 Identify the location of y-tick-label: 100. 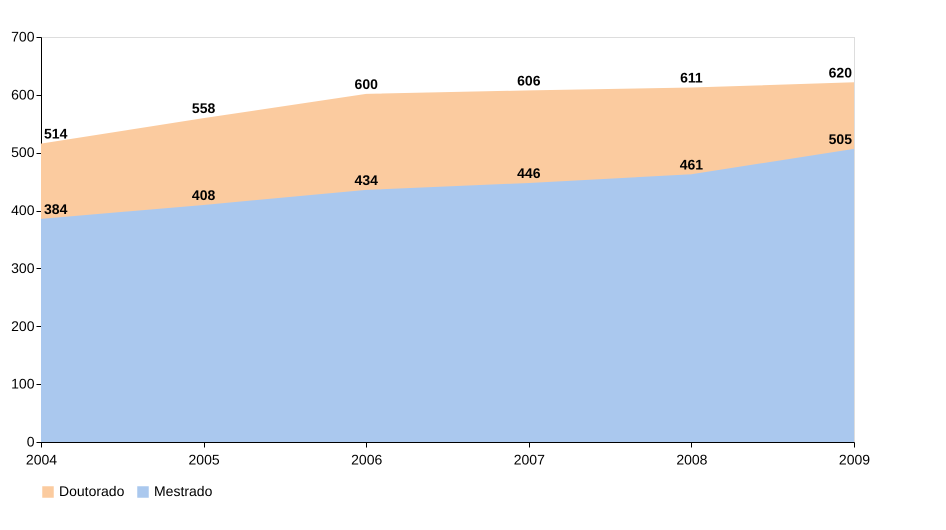
(23, 384).